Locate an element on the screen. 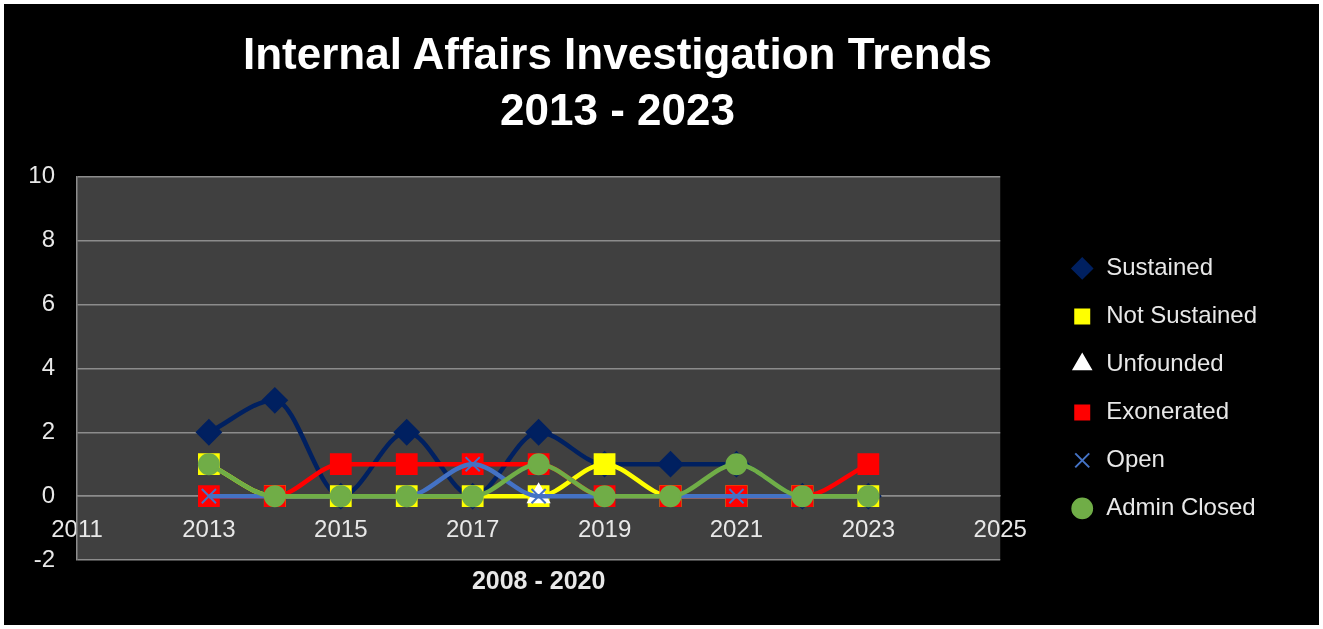 This screenshot has width=1323, height=629. legend-label: Unfounded is located at coordinates (1165, 363).